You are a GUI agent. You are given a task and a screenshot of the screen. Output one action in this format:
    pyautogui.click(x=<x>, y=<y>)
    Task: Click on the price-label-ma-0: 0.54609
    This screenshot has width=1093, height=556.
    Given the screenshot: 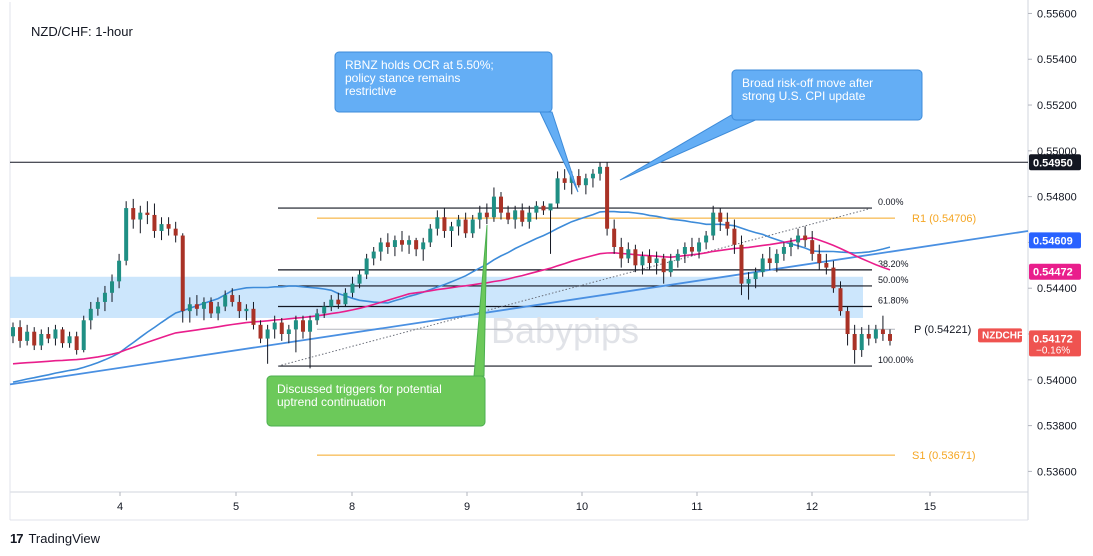 What is the action you would take?
    pyautogui.click(x=1053, y=241)
    